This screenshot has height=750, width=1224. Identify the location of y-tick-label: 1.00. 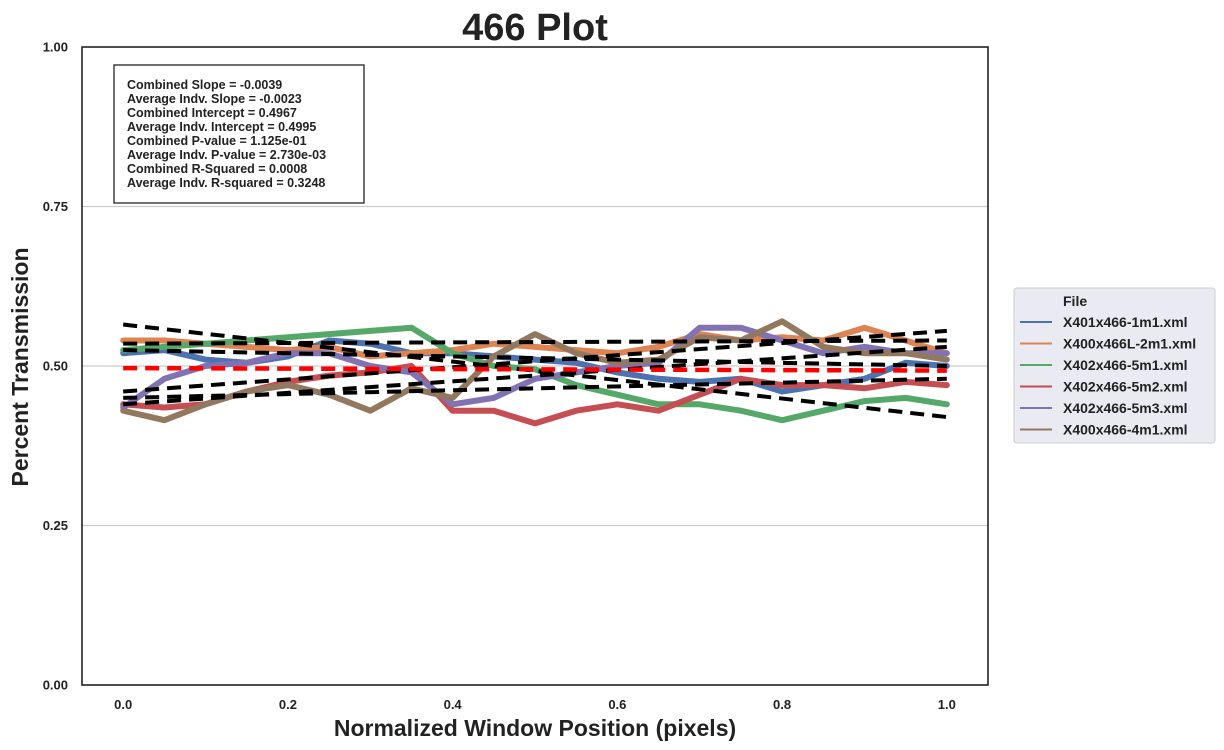
(55, 47).